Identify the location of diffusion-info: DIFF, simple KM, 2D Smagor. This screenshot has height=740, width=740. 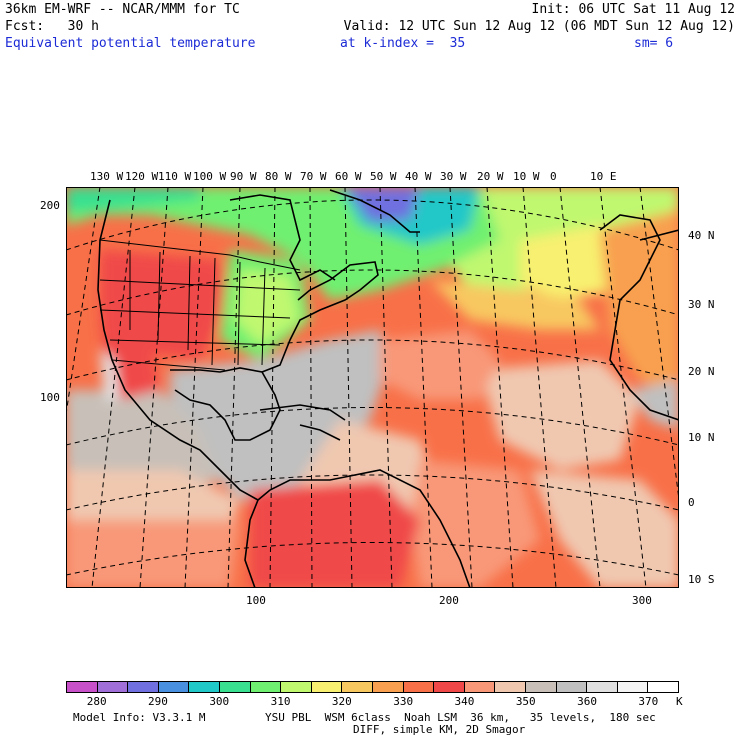
(439, 729).